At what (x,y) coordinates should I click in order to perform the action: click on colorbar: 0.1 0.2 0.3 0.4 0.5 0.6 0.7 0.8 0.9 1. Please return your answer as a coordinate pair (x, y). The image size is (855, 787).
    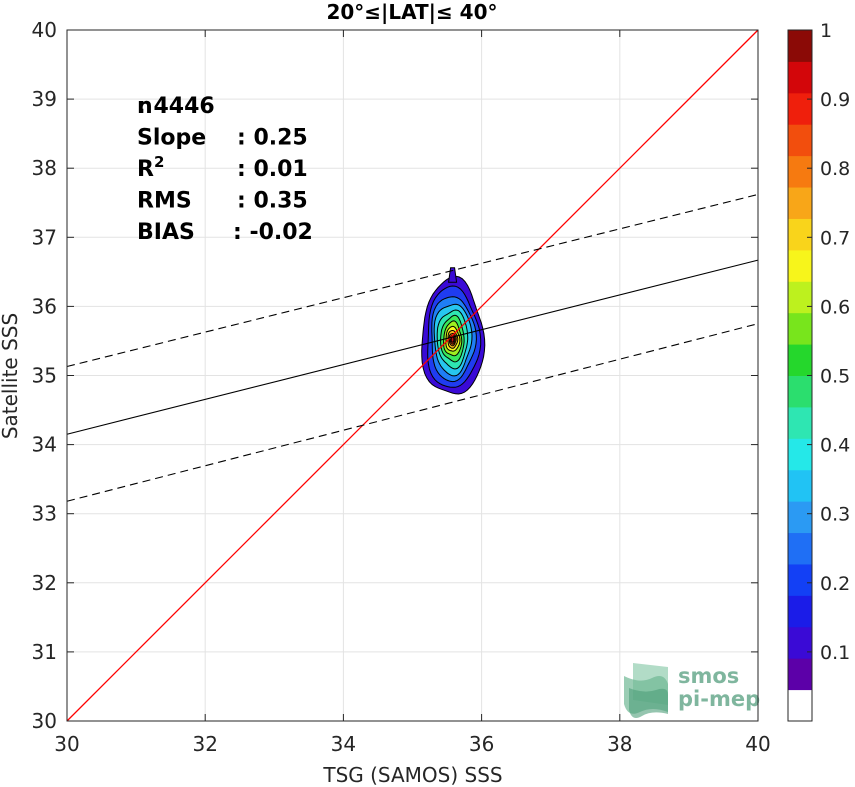
    Looking at the image, I should click on (818, 371).